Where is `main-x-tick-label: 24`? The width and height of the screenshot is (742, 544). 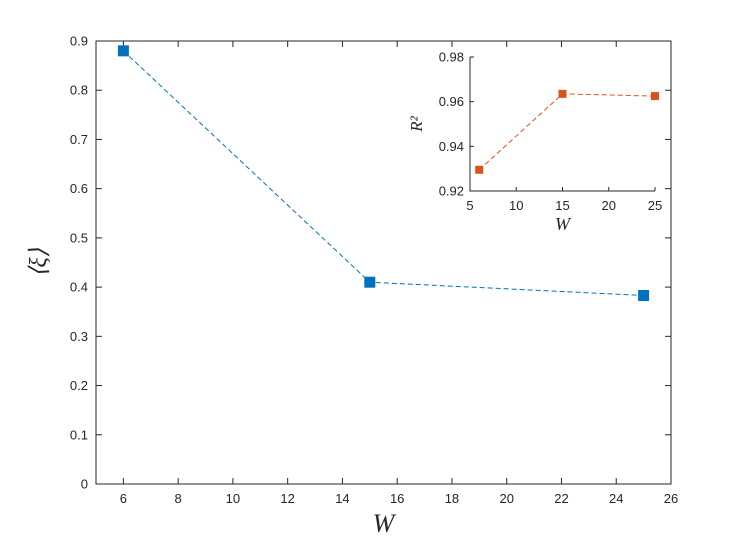
main-x-tick-label: 24 is located at coordinates (616, 498).